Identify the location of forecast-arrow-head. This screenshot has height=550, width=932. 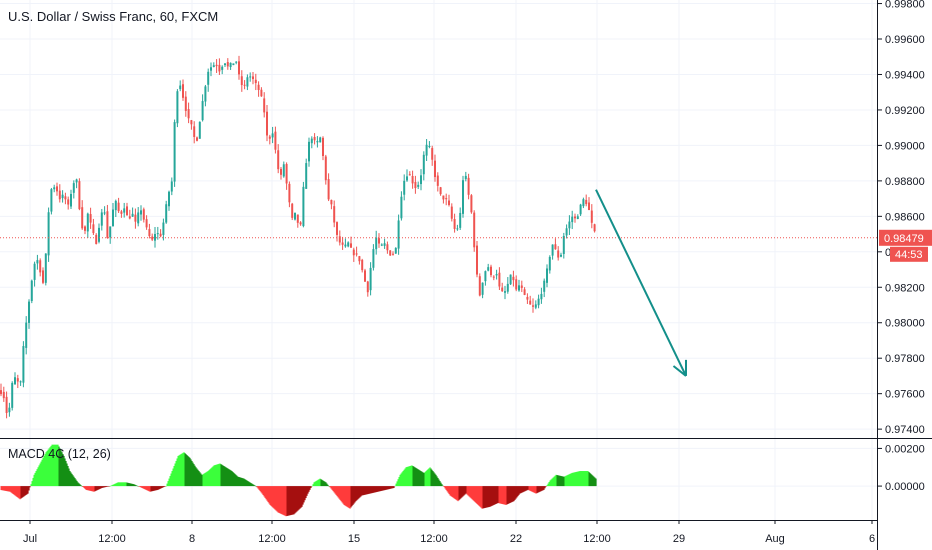
(679, 371).